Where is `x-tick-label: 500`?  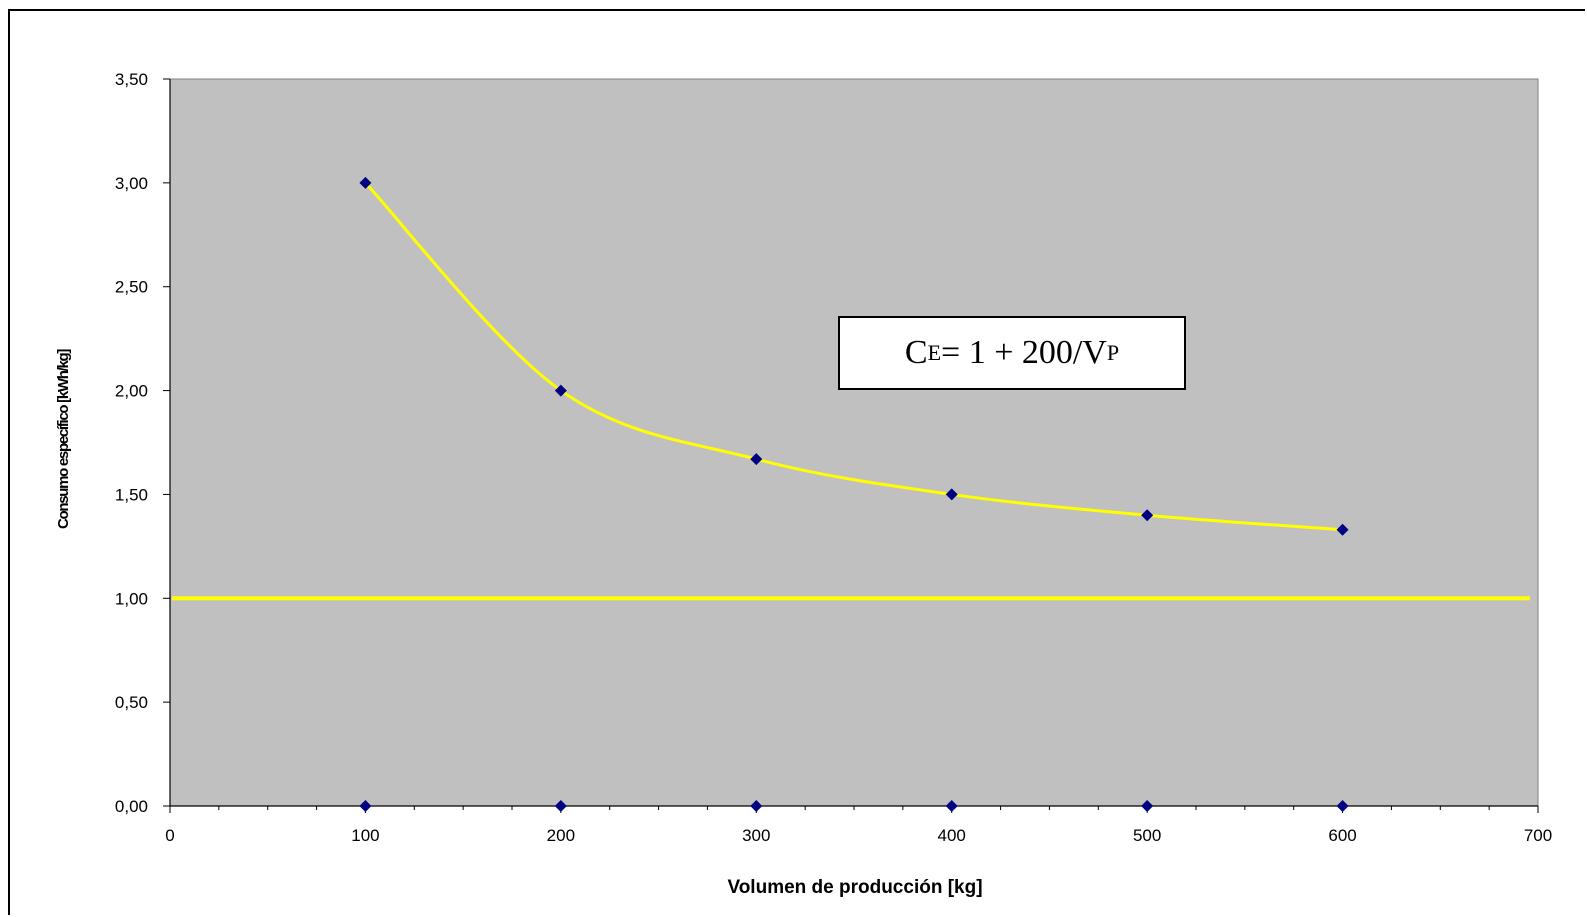 x-tick-label: 500 is located at coordinates (1147, 835).